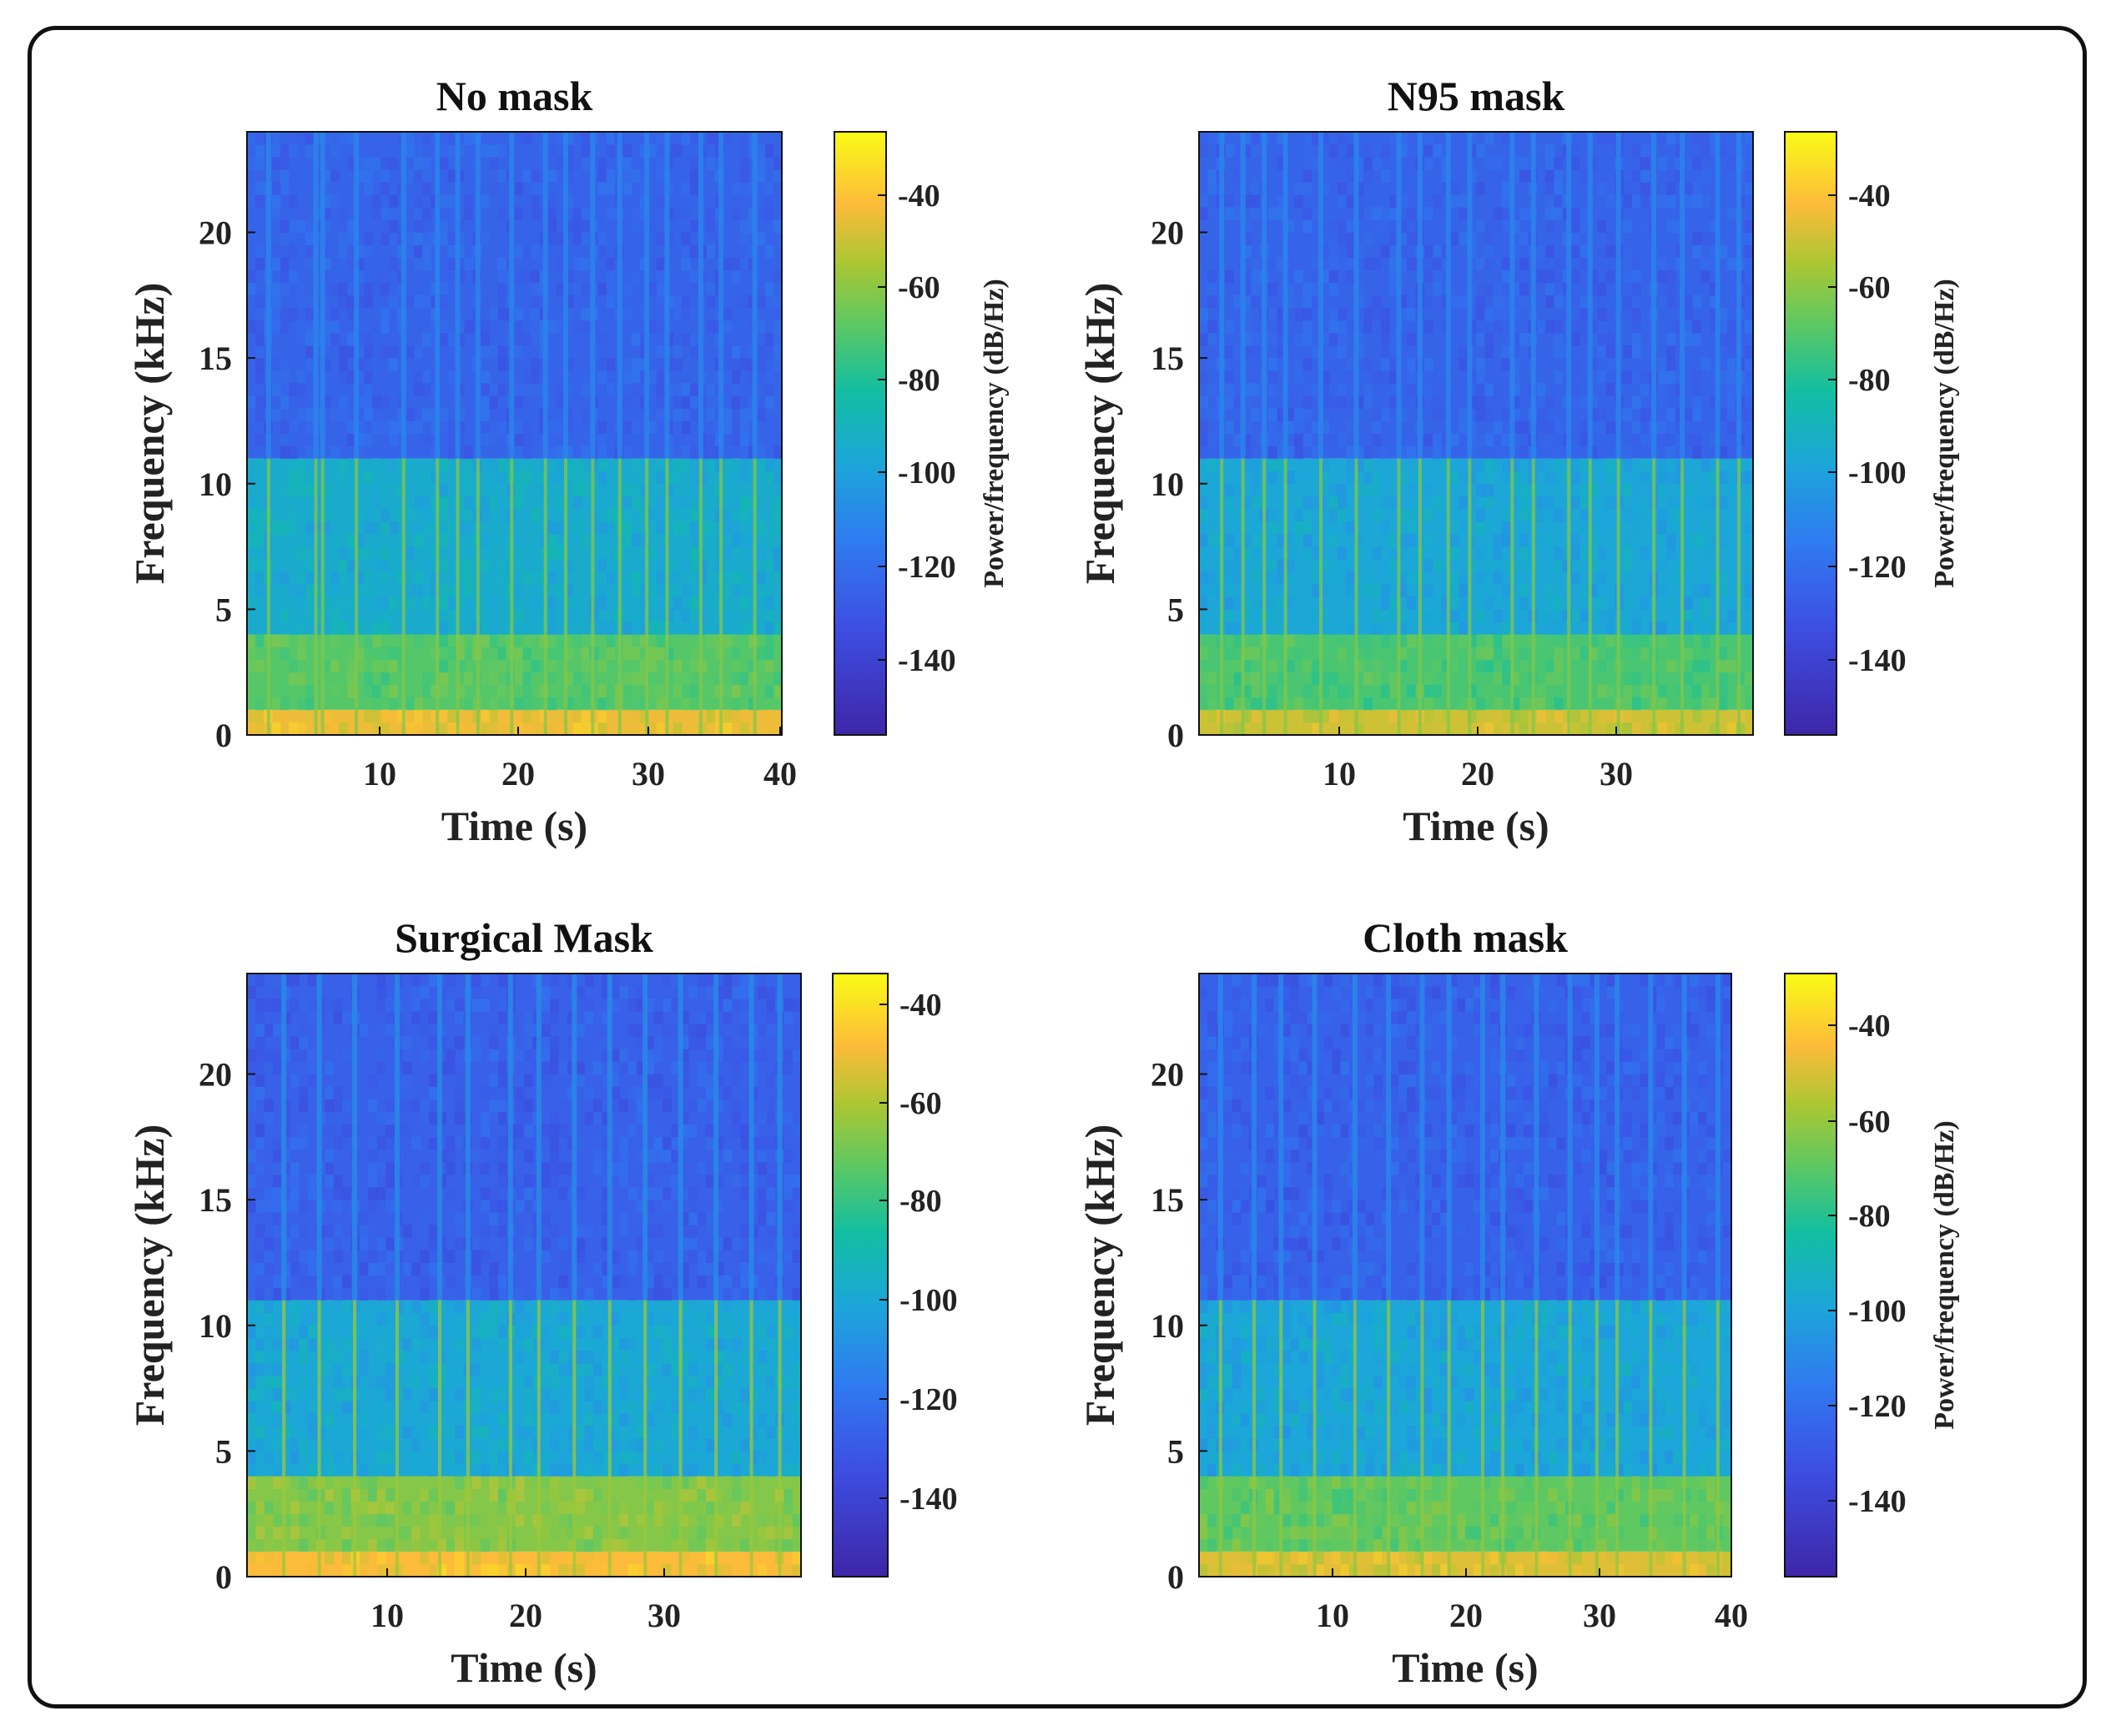  What do you see at coordinates (1167, 358) in the screenshot?
I see `y-tick-label: 15` at bounding box center [1167, 358].